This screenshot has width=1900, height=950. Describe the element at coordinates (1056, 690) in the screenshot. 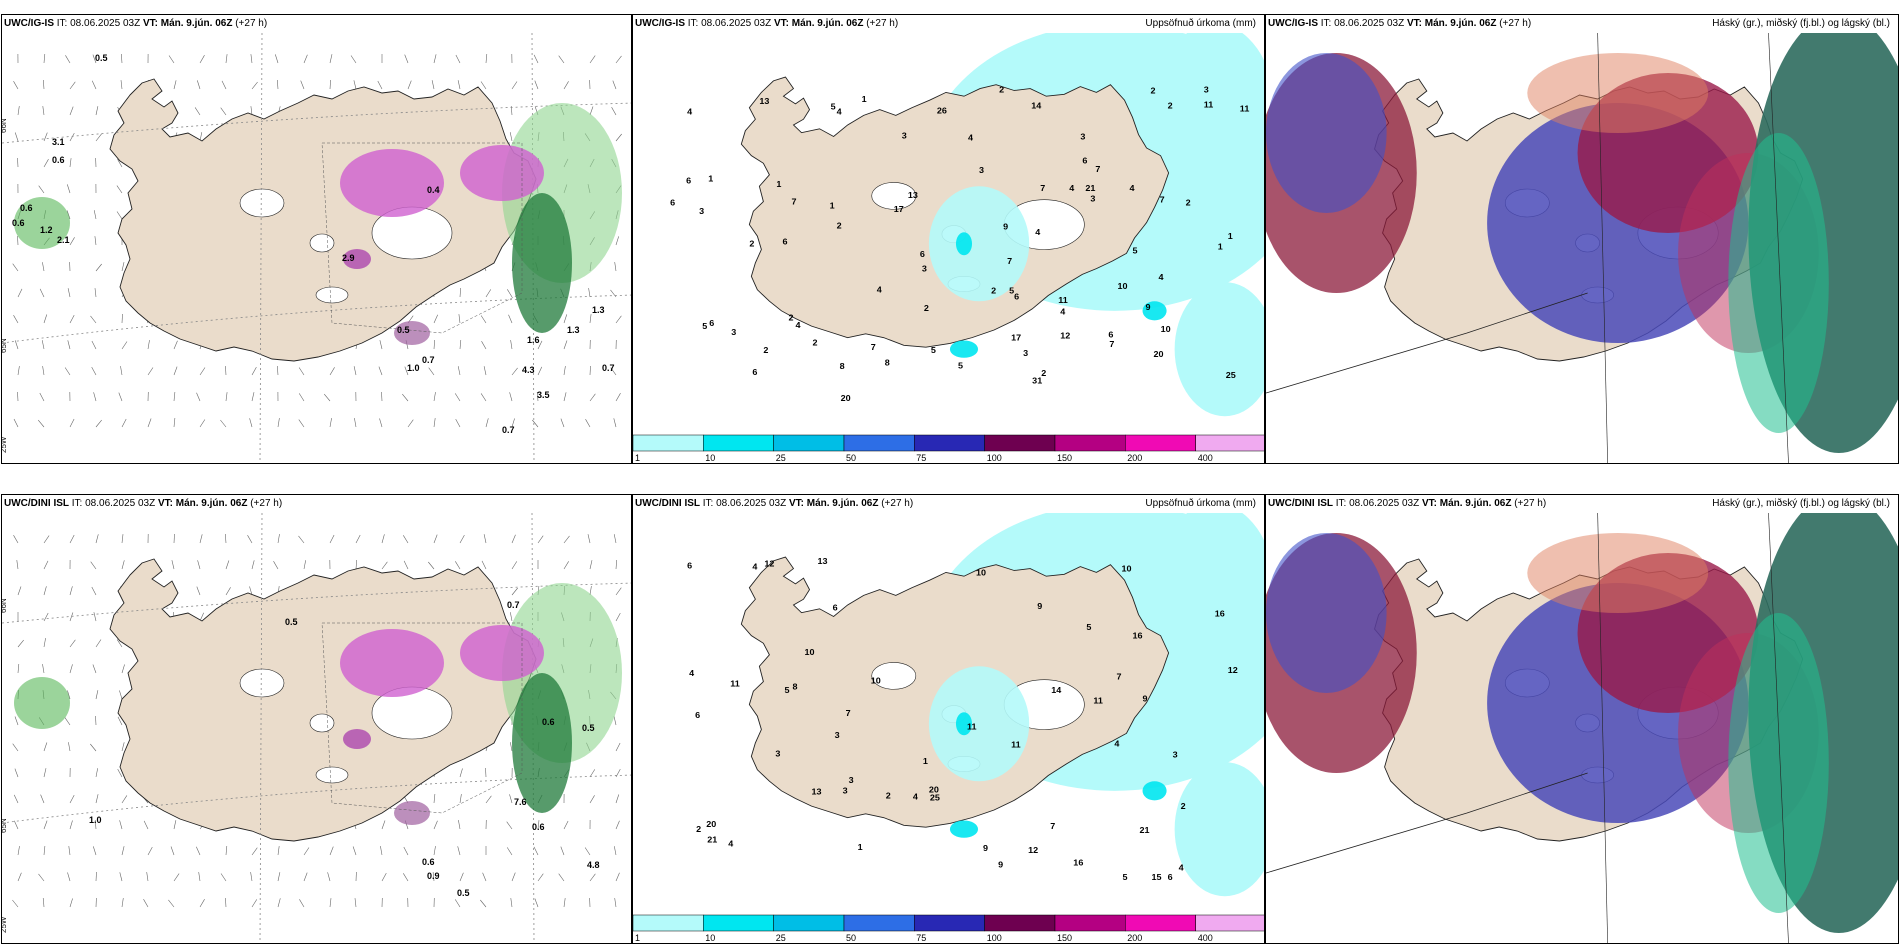

I see `precip-value: 14` at that location.